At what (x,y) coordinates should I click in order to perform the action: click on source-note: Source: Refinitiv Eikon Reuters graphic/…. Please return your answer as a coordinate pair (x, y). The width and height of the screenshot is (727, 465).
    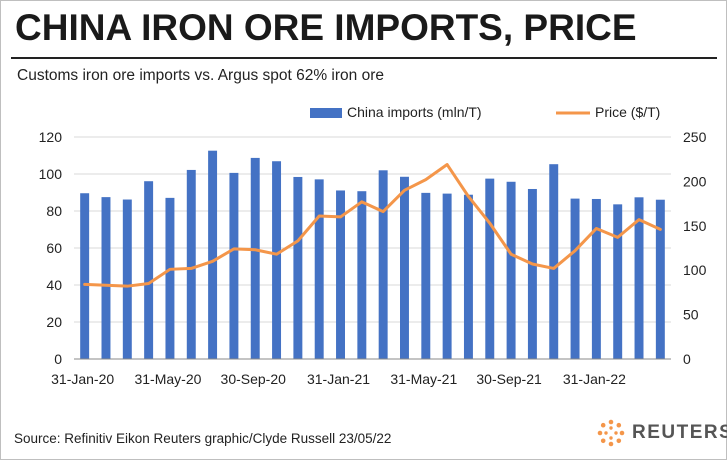
    Looking at the image, I should click on (203, 438).